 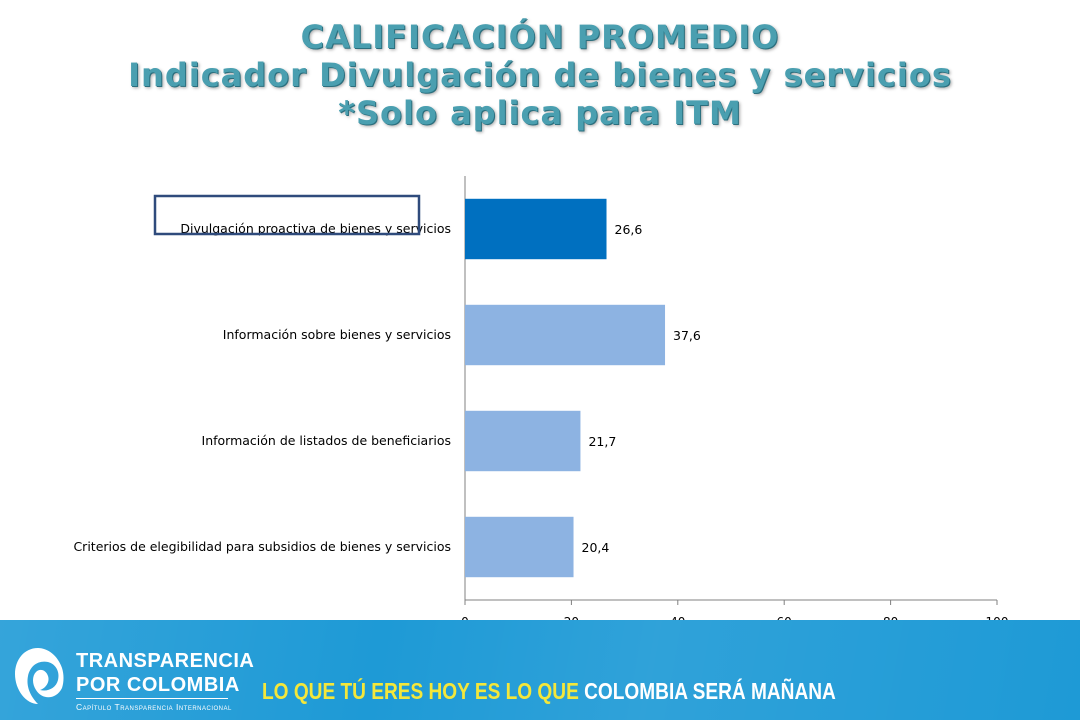 What do you see at coordinates (687, 335) in the screenshot?
I see `value-label-2: 37,6` at bounding box center [687, 335].